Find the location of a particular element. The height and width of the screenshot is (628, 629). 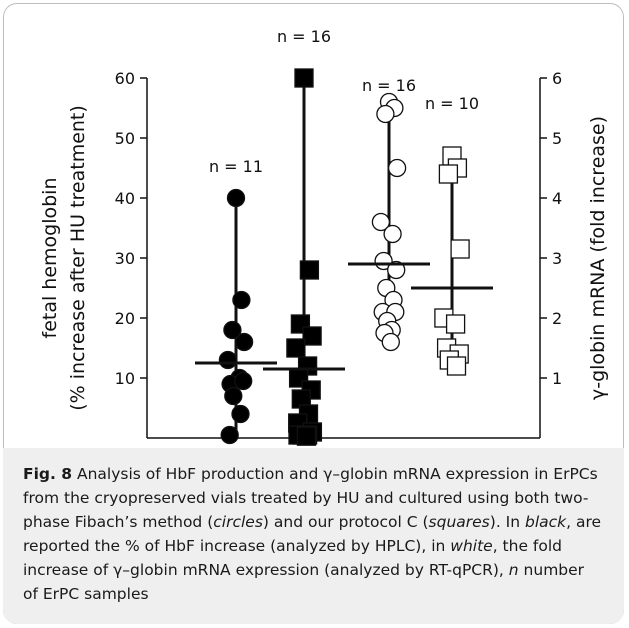

n-label: n = 10 is located at coordinates (452, 103).